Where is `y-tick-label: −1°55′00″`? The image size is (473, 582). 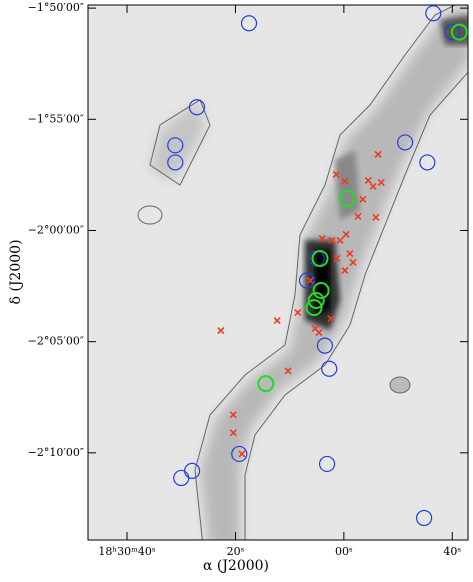 y-tick-label: −1°55′00″ is located at coordinates (56, 118).